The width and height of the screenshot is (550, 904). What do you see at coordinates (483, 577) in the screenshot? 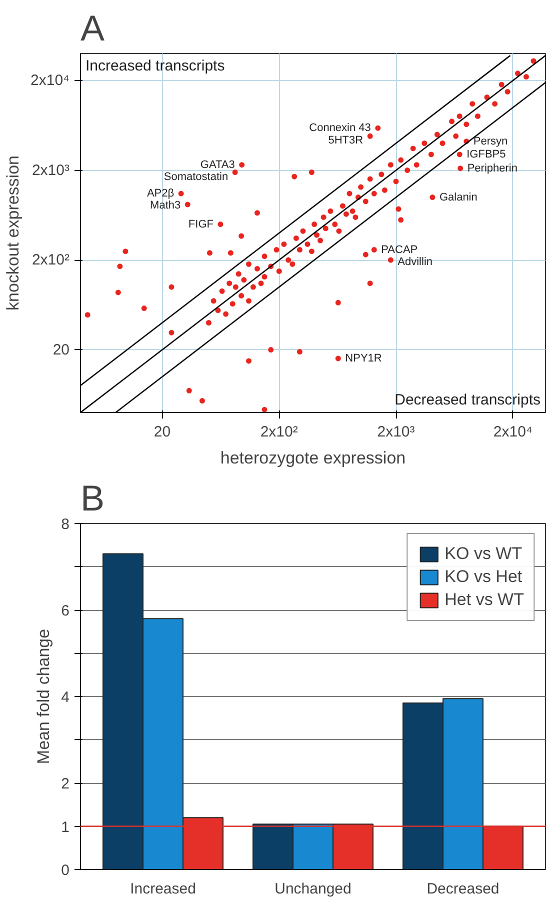
I see `legend-label: KO vs Het` at bounding box center [483, 577].